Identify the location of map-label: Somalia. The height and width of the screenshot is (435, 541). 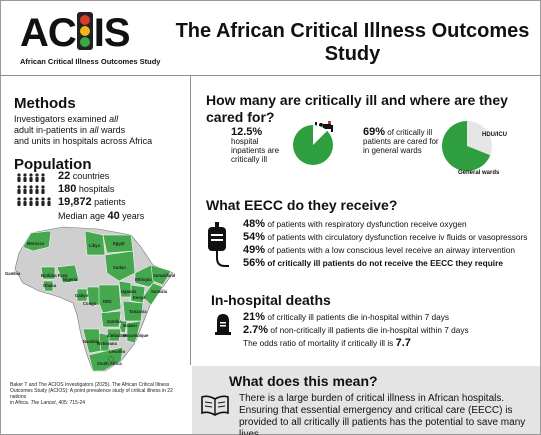
(159, 291).